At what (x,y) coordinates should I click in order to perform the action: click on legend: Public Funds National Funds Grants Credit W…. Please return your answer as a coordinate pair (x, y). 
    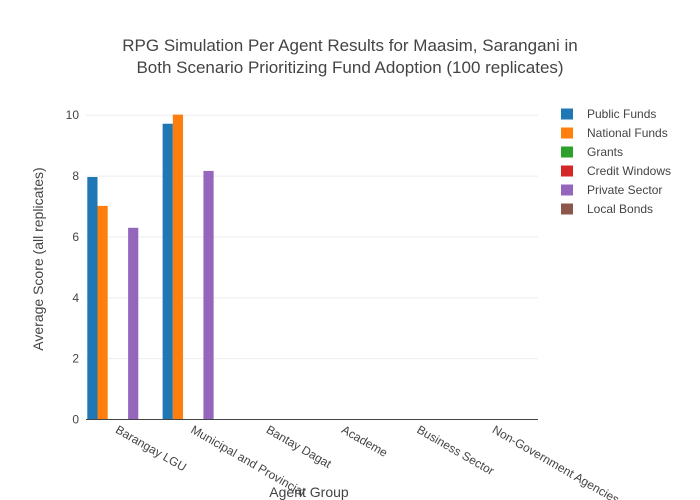
    Looking at the image, I should click on (616, 161).